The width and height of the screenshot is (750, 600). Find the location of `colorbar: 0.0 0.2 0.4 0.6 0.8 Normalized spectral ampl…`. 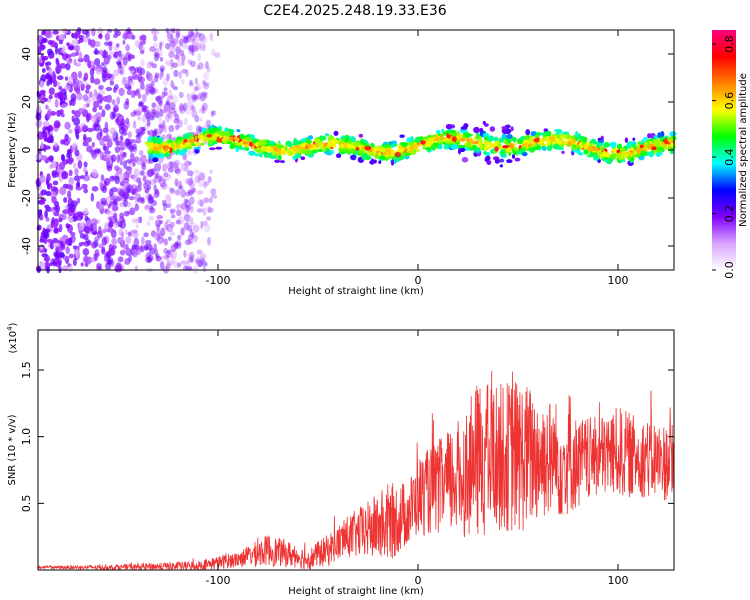

colorbar: 0.0 0.2 0.4 0.6 0.8 Normalized spectral ampl… is located at coordinates (730, 154).